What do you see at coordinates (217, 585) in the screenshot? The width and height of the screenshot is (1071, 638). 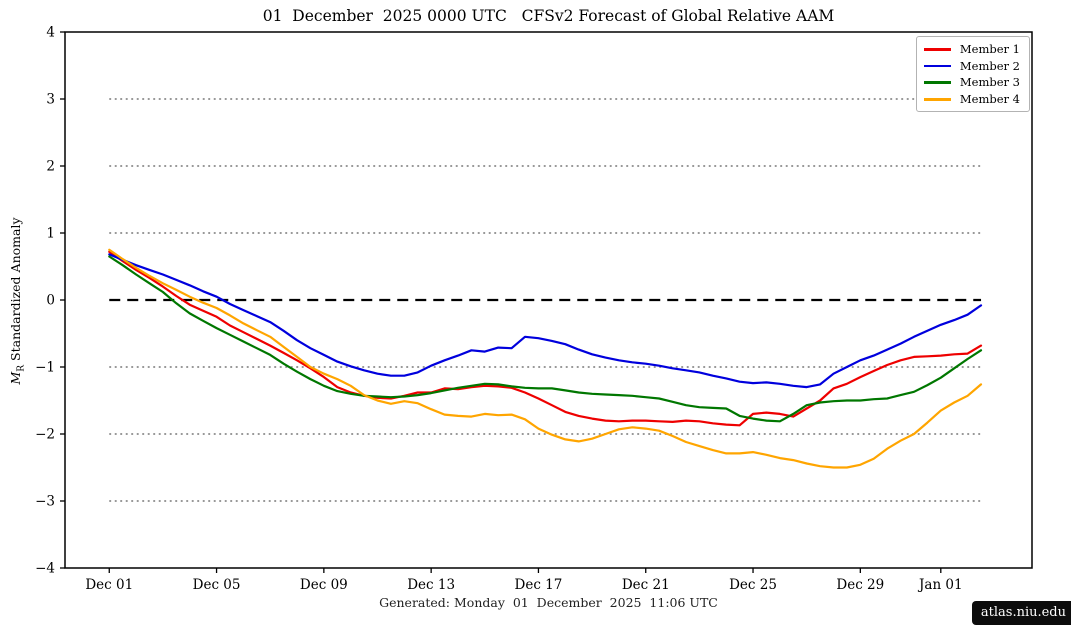 I see `x-tick-label: Dec 05` at bounding box center [217, 585].